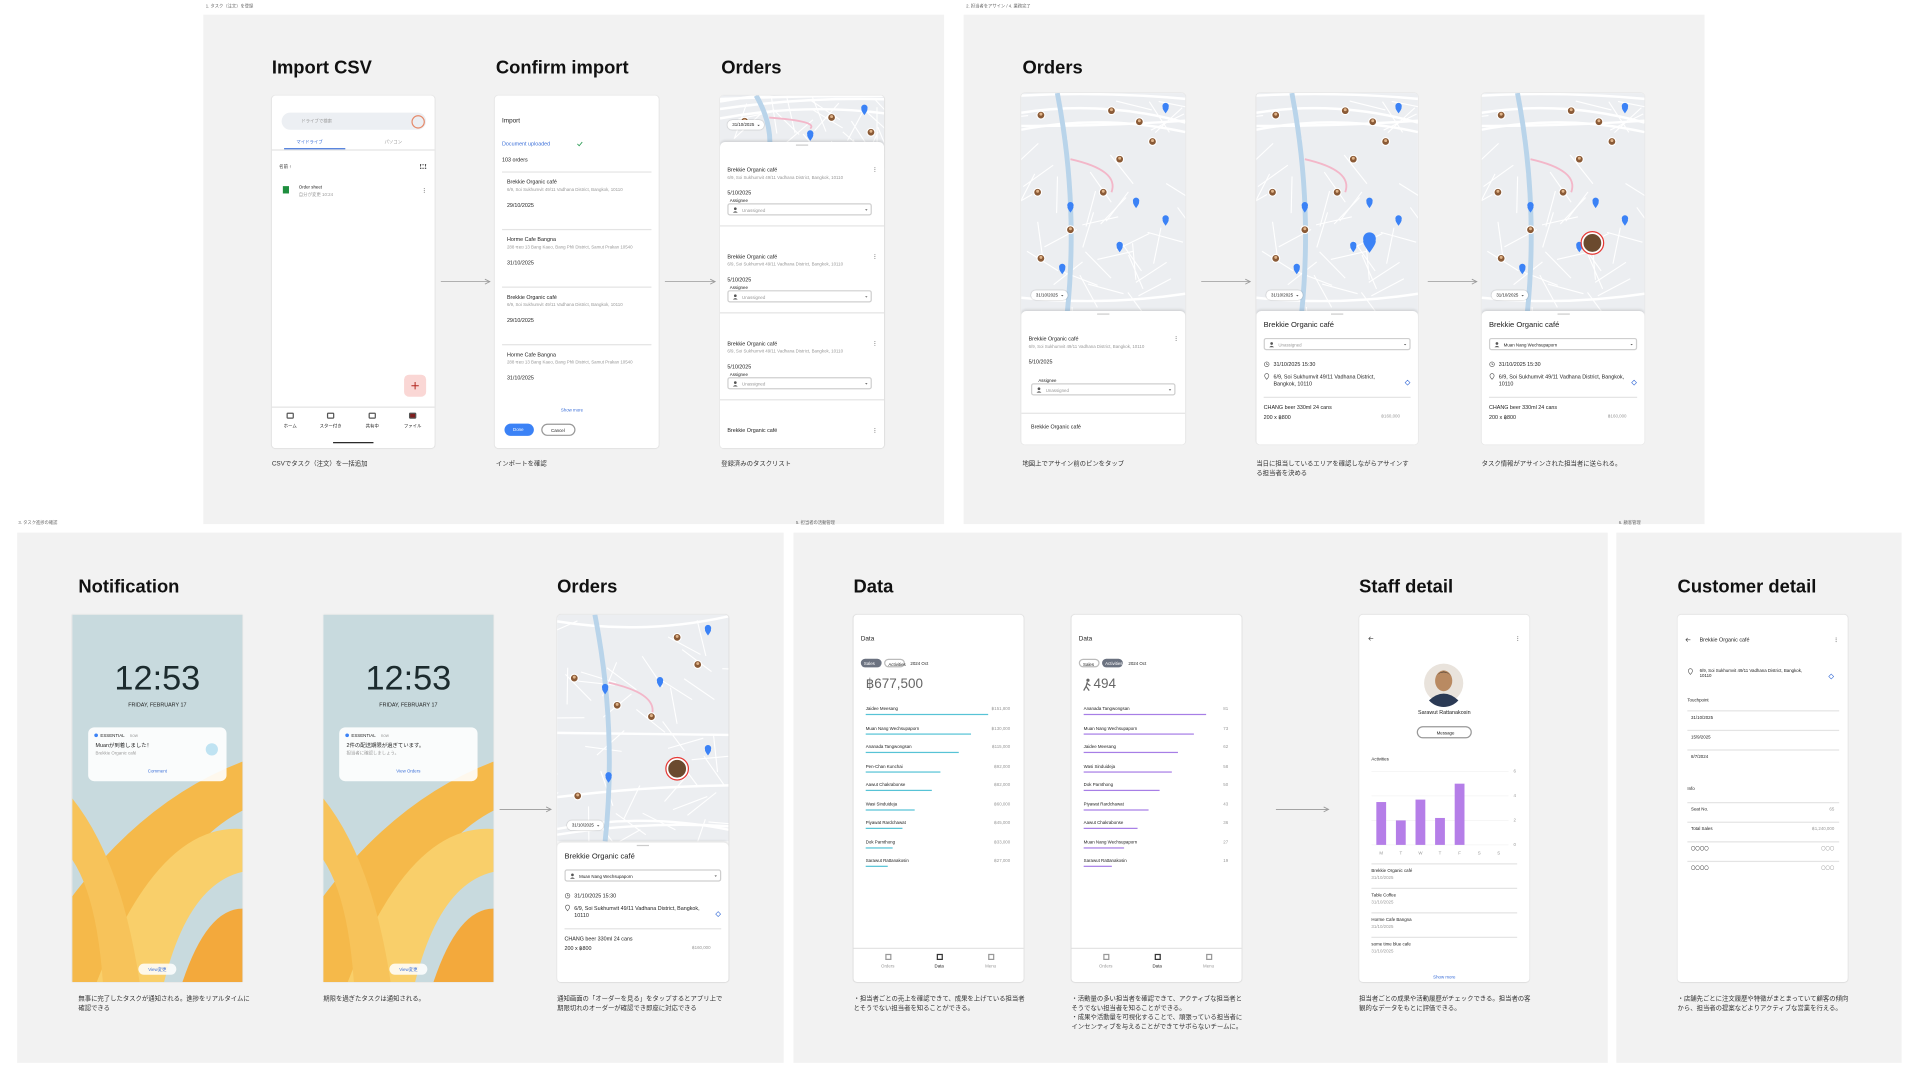 This screenshot has height=1080, width=1920. I want to click on staff-name: Dok Parnthong, so click(1098, 785).